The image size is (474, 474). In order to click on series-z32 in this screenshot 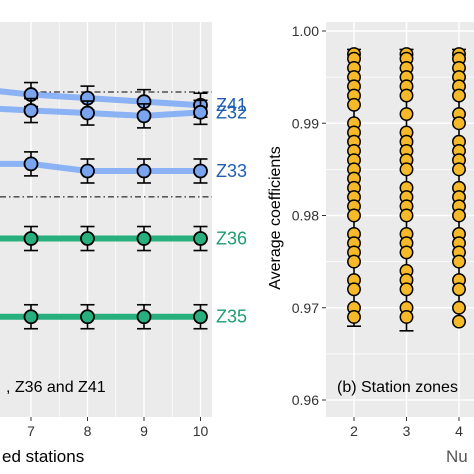, I will do `click(104, 113)`.